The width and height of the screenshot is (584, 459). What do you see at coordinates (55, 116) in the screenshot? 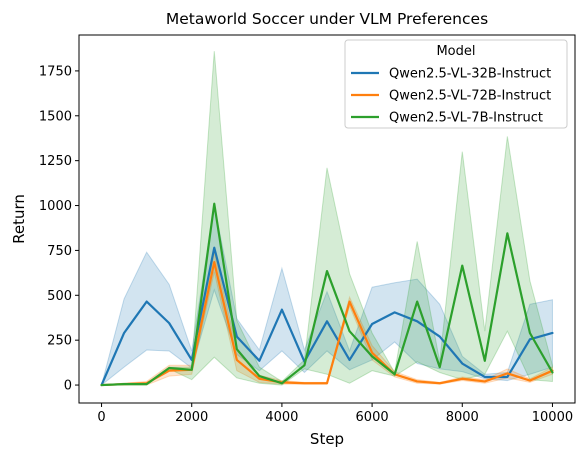
I see `y-tick-label: 1500` at bounding box center [55, 116].